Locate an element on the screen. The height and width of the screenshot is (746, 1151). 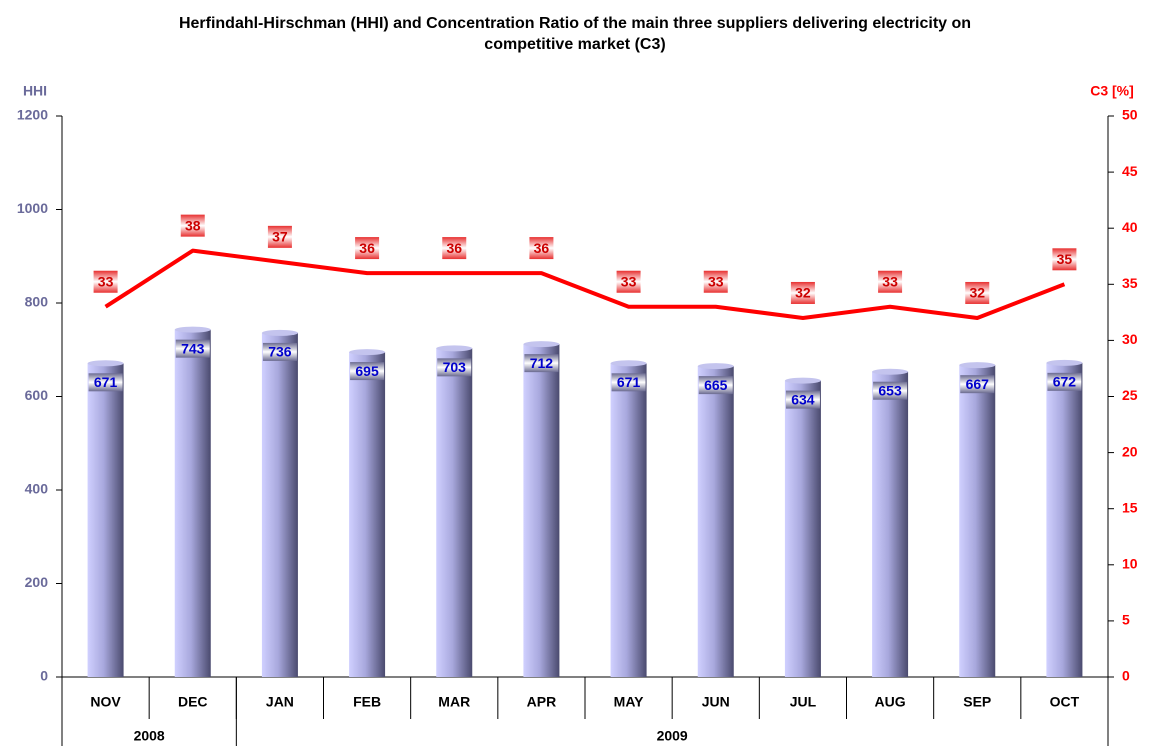
value-label: 667 is located at coordinates (978, 384).